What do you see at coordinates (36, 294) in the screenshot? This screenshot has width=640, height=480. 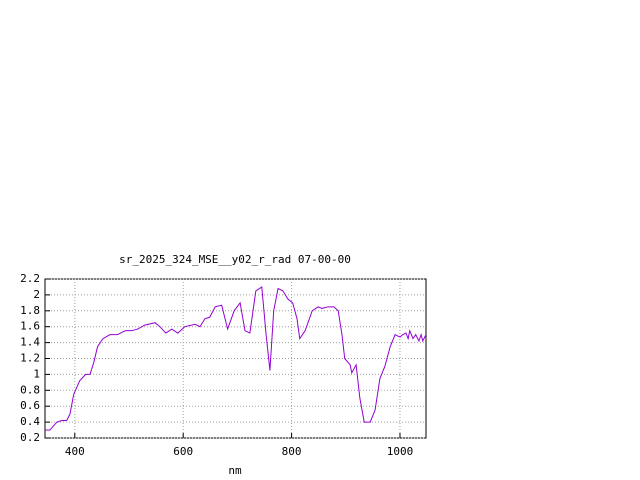 I see `y-tick-label: 2` at bounding box center [36, 294].